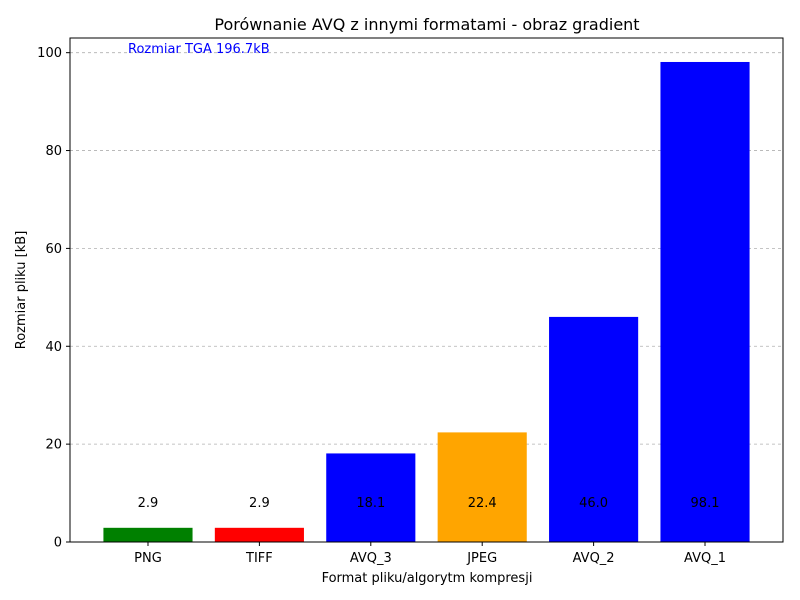  I want to click on x-axis-label: Format pliku/algorytm kompresji, so click(427, 578).